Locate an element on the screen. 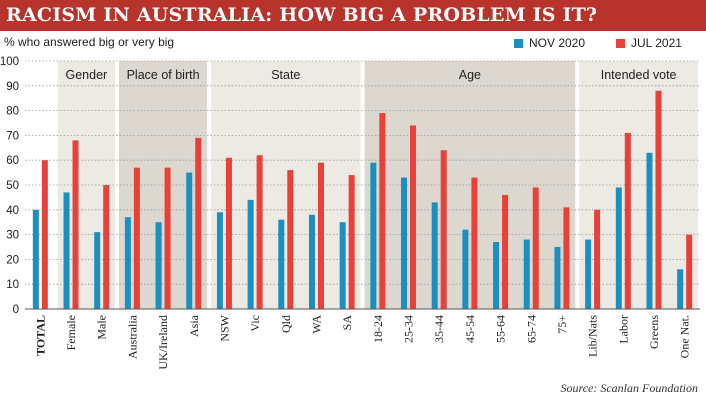 This screenshot has height=414, width=706. legend-label-nov-2020: NOV 2020 is located at coordinates (557, 43).